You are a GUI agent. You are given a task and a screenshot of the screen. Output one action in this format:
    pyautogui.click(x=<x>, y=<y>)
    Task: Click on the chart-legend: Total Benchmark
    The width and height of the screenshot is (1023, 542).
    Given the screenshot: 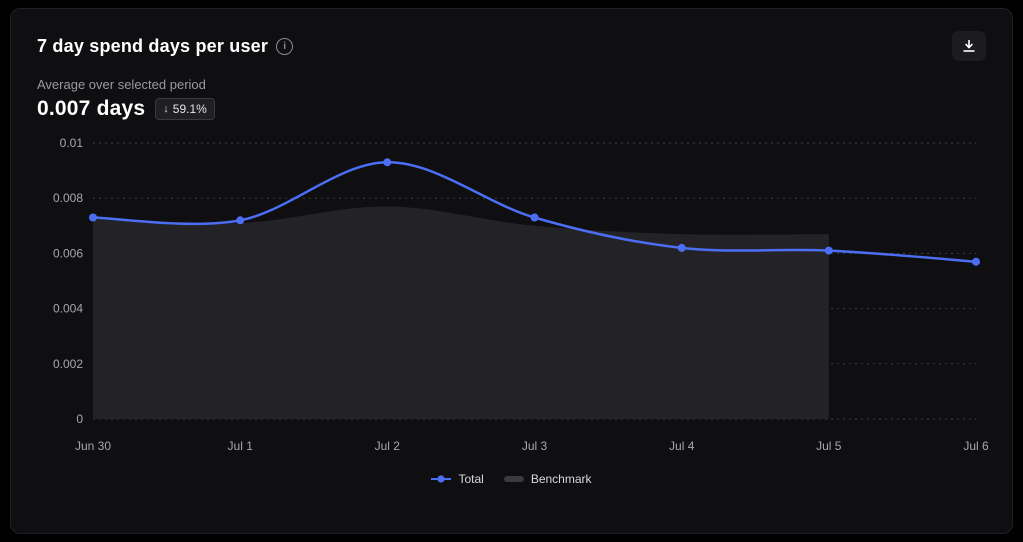 What is the action you would take?
    pyautogui.click(x=511, y=479)
    